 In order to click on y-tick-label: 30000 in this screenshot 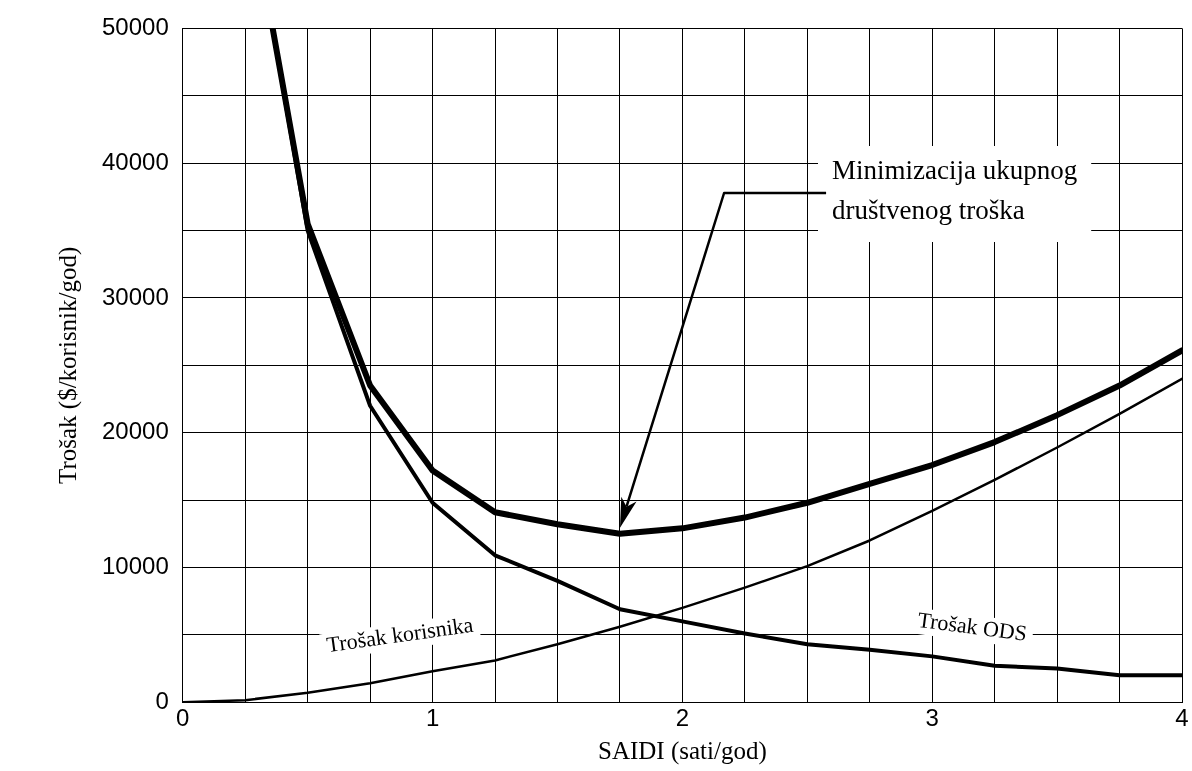, I will do `click(135, 296)`.